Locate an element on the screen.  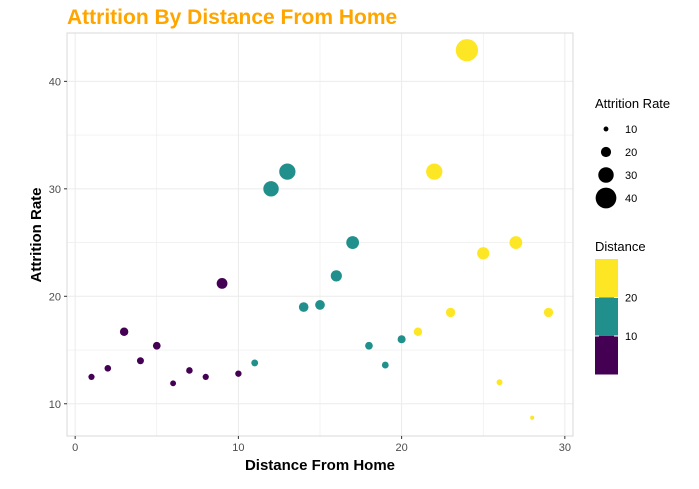
x-tick-label: 10 is located at coordinates (238, 448).